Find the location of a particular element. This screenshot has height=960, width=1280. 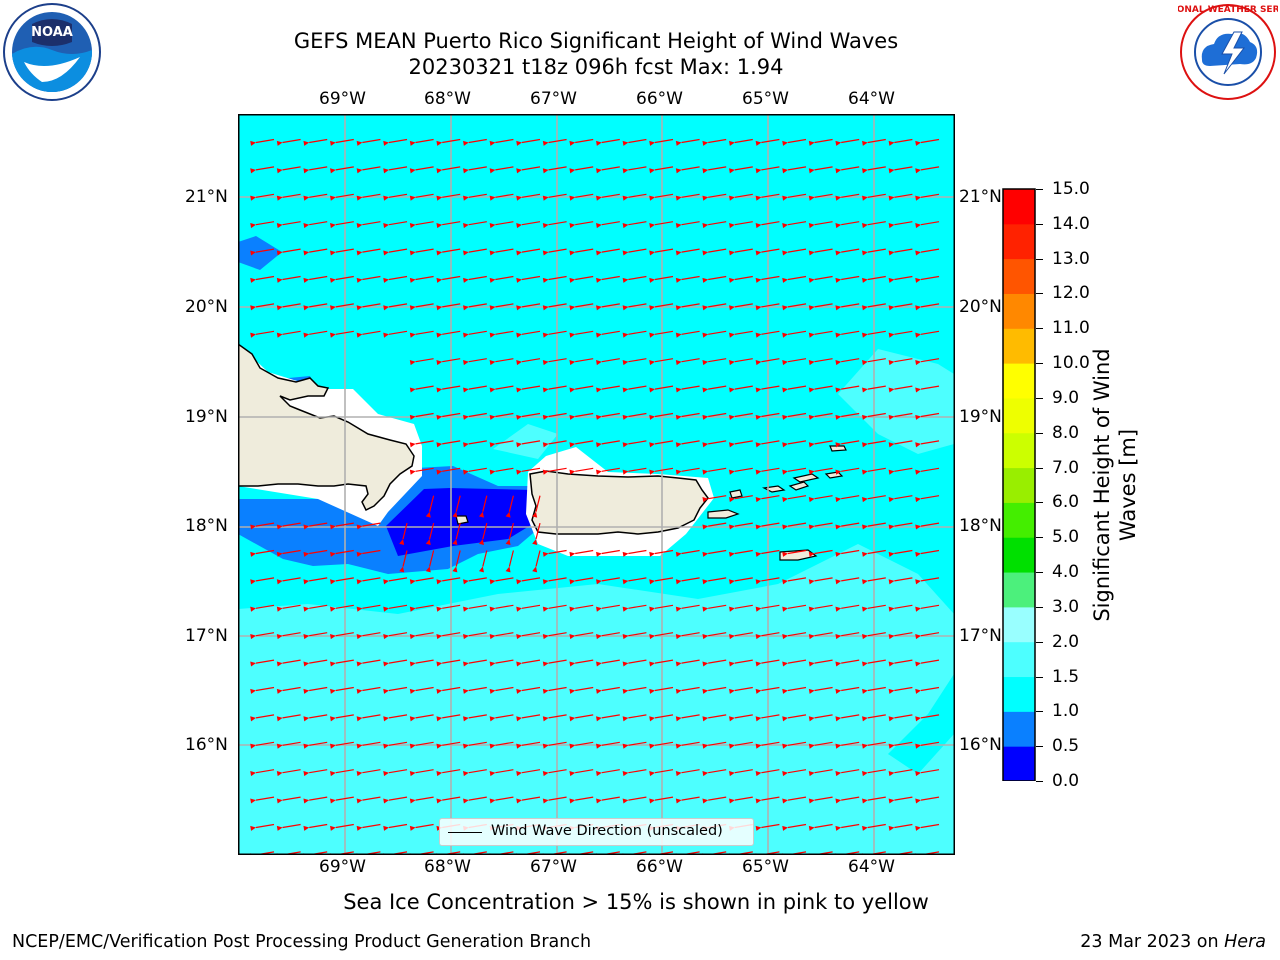

land-mona-island is located at coordinates (462, 520).